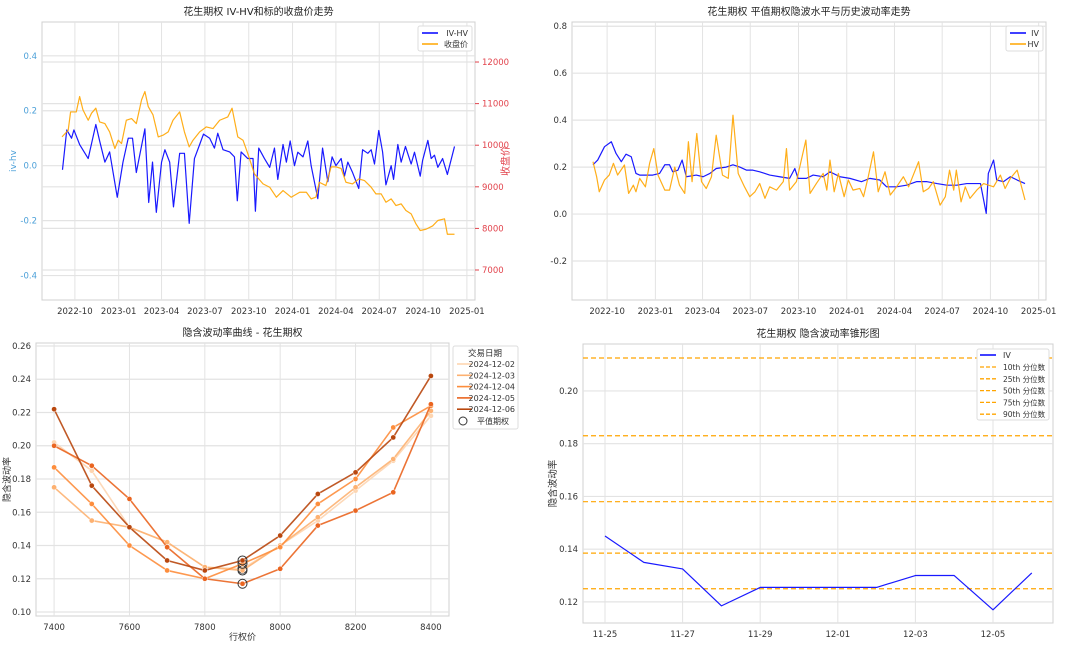  What do you see at coordinates (457, 33) in the screenshot?
I see `legend-label: IV-HV` at bounding box center [457, 33].